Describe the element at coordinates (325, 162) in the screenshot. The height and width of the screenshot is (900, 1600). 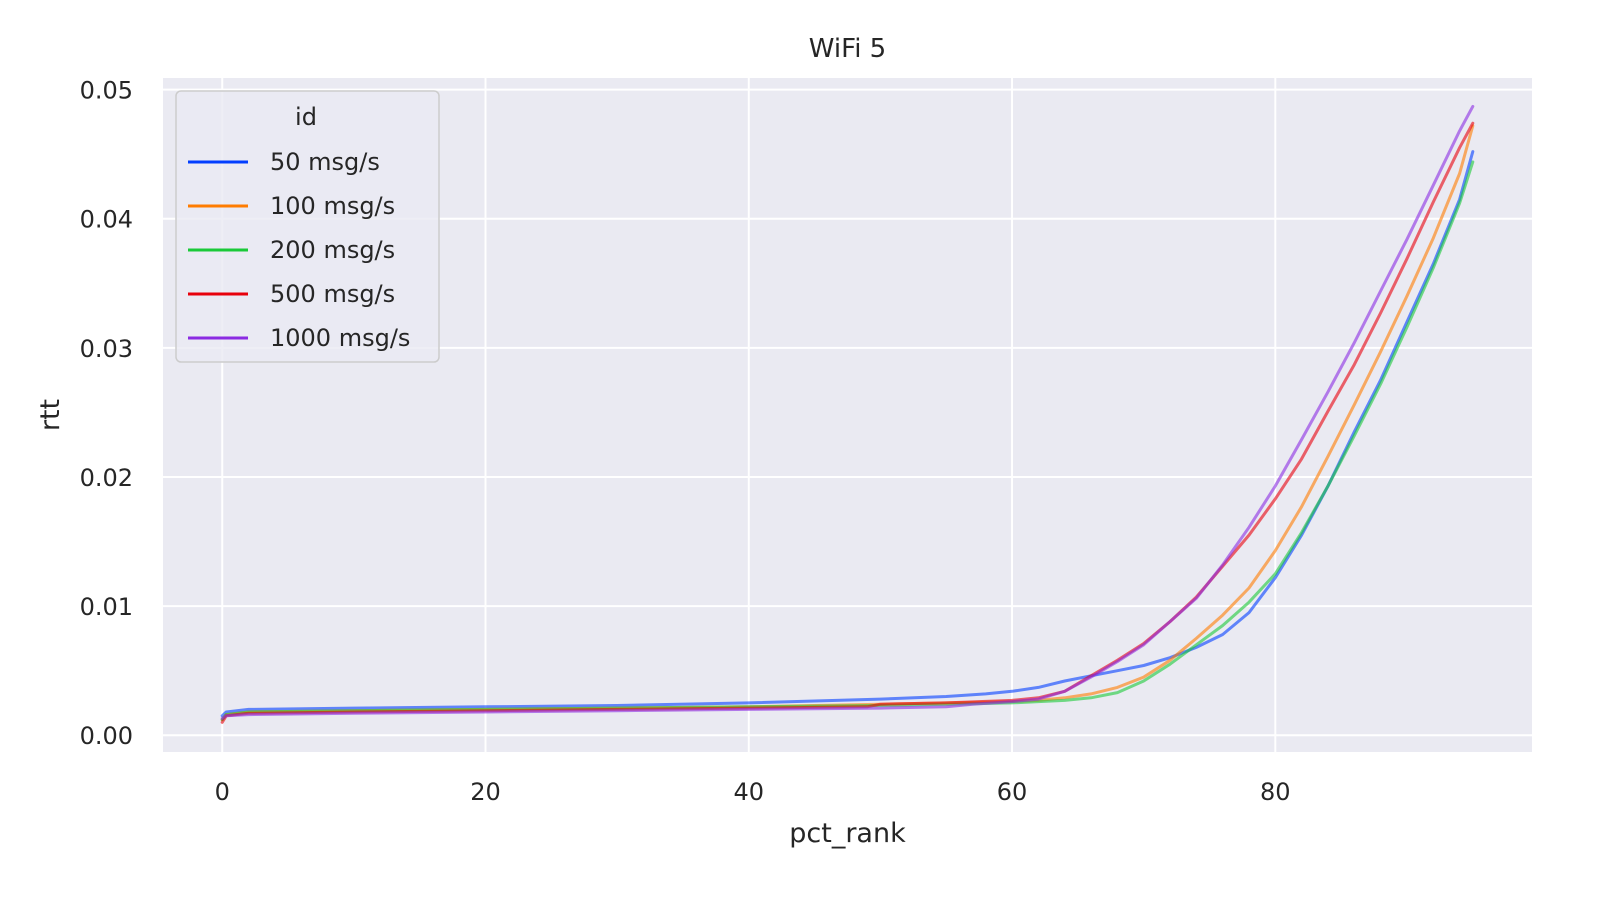
I see `legend-label: 50 msg/s` at that location.